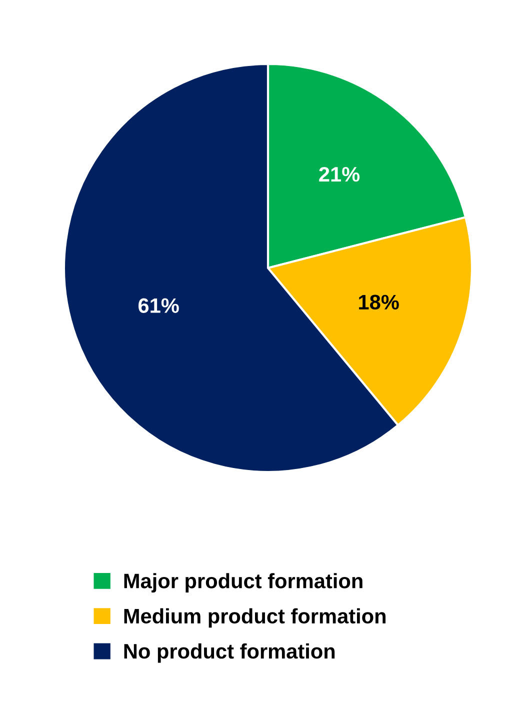 This screenshot has width=517, height=706. Describe the element at coordinates (158, 305) in the screenshot. I see `data-label: 61%` at that location.